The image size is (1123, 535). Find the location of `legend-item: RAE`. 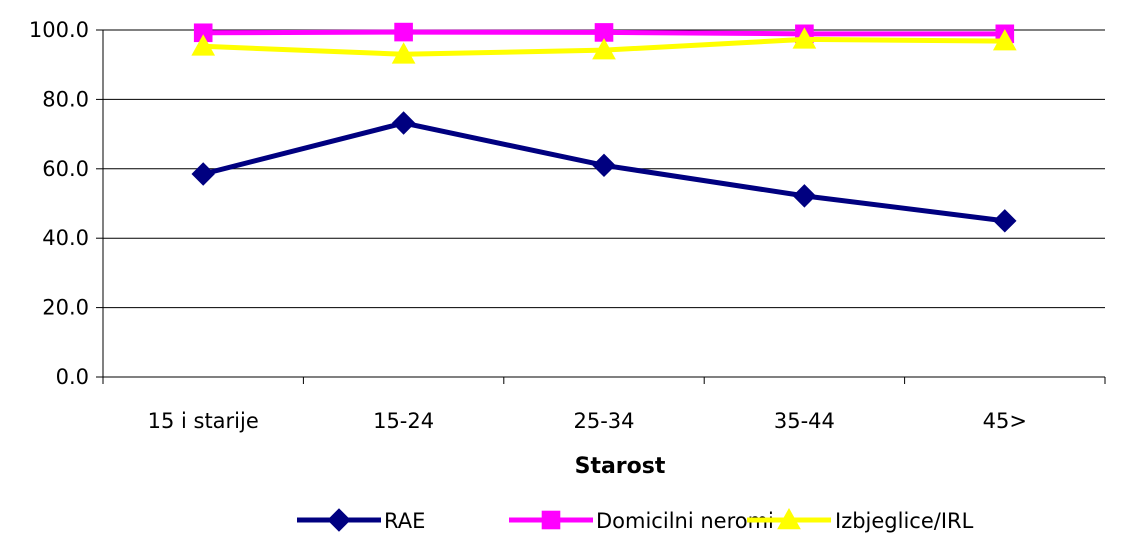

legend-item: RAE is located at coordinates (361, 520).